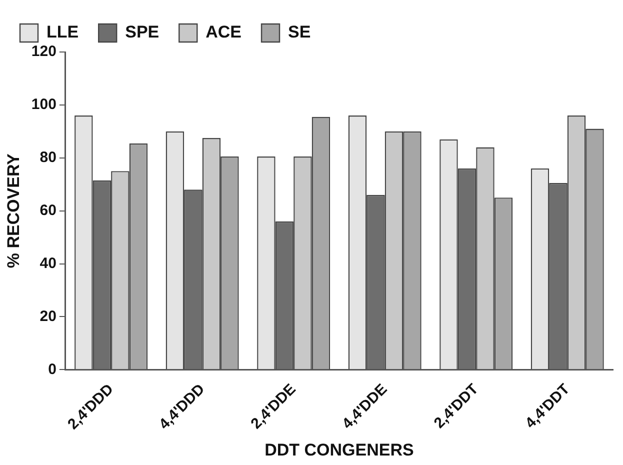 This screenshot has width=623, height=465. Describe the element at coordinates (48, 263) in the screenshot. I see `y-tick-label: 40` at that location.